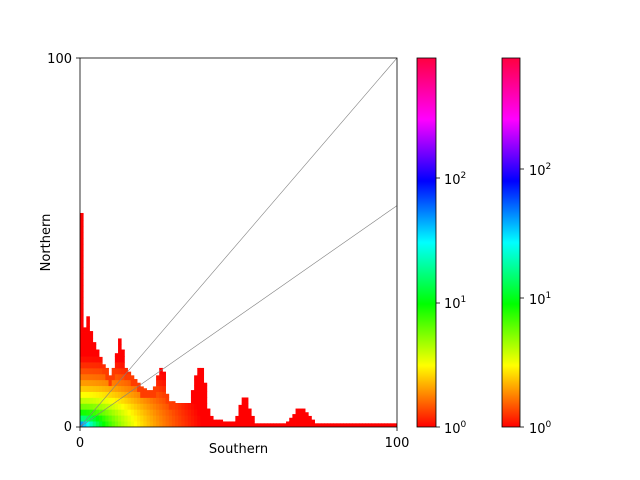 This screenshot has height=480, width=640. Describe the element at coordinates (59, 59) in the screenshot. I see `y-tick-label-100: 100` at that location.